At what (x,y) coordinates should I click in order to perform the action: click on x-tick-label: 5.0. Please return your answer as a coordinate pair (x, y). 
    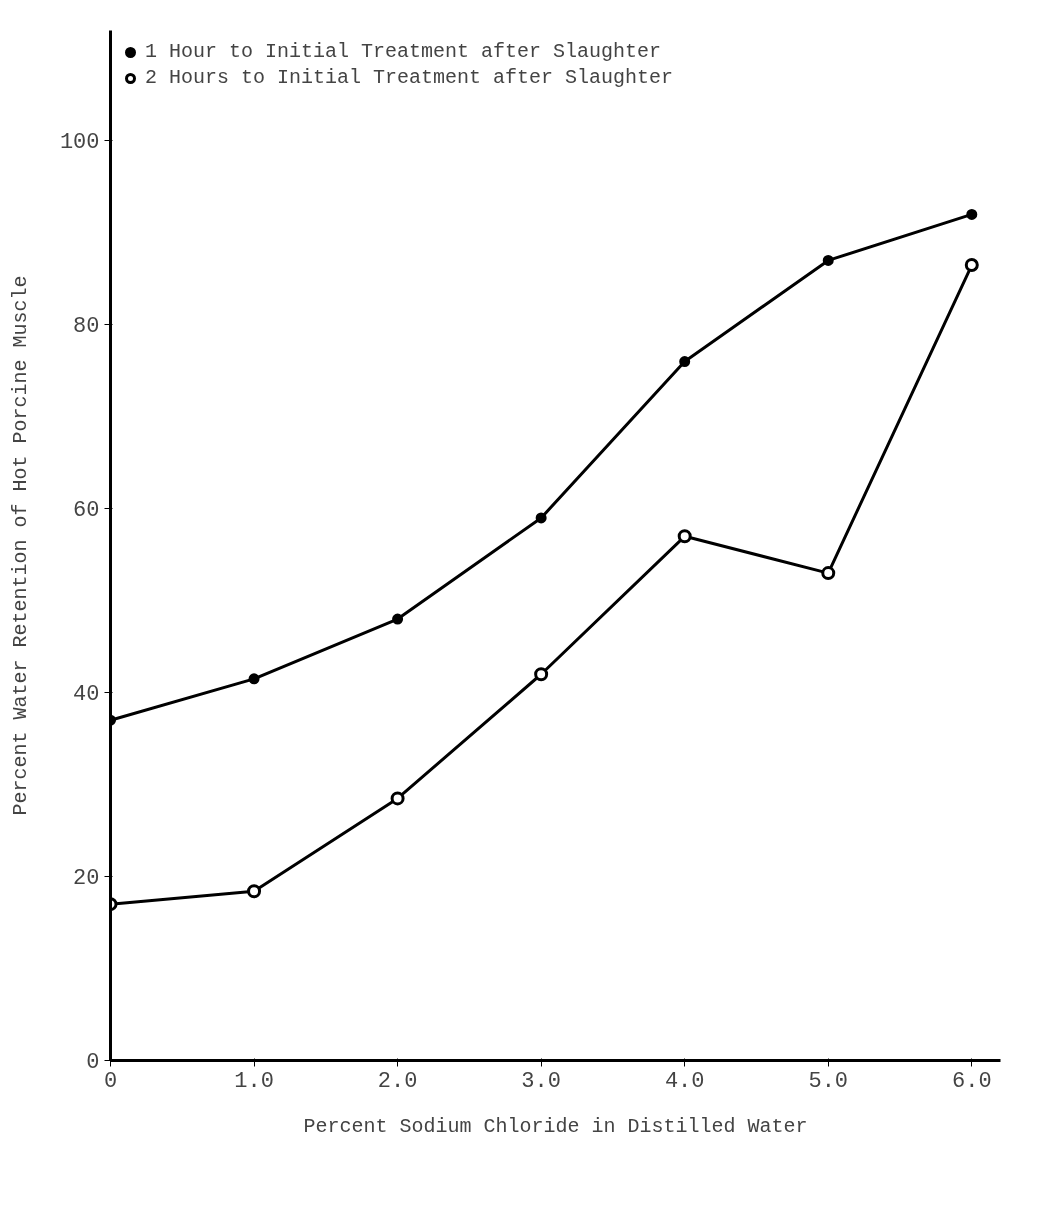
    Looking at the image, I should click on (828, 1081).